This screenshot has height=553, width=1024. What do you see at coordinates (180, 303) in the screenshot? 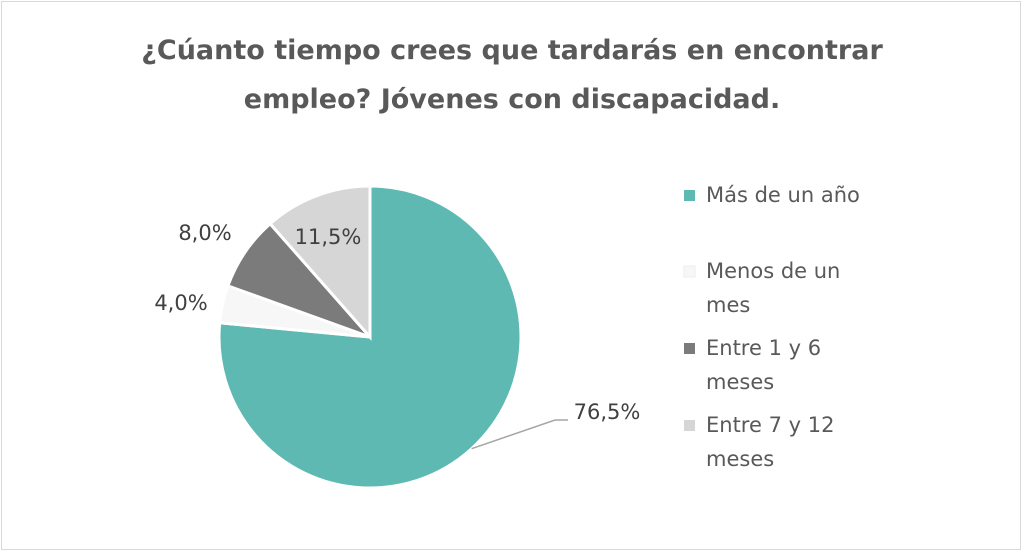
I see `data-label-menos-de-un-mes: 4,0%` at bounding box center [180, 303].